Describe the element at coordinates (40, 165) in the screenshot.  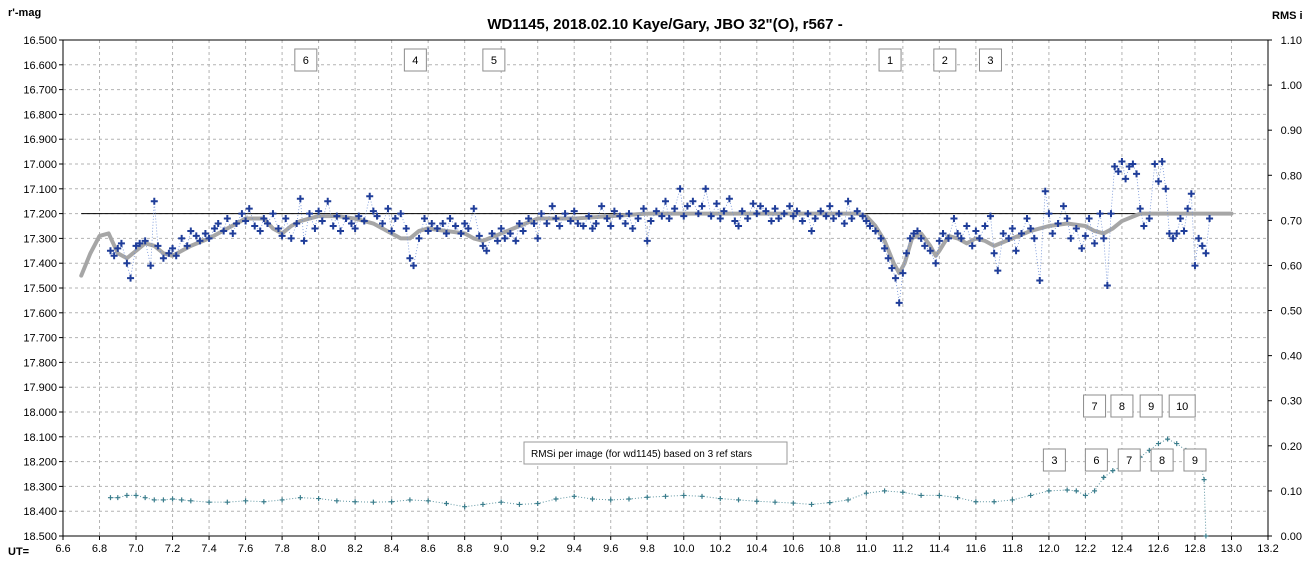
I see `left-tick-label: 17.000` at that location.